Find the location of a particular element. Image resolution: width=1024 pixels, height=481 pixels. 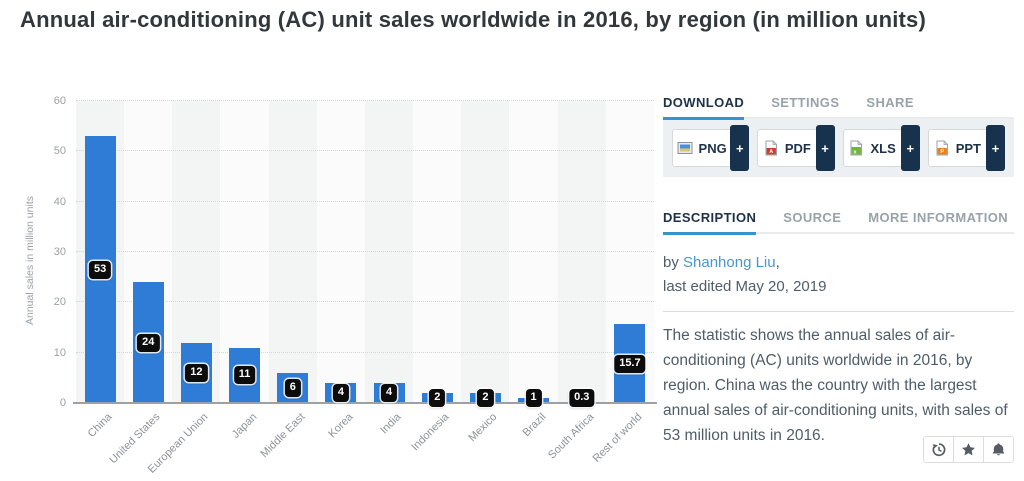

favorite-button is located at coordinates (968, 449).